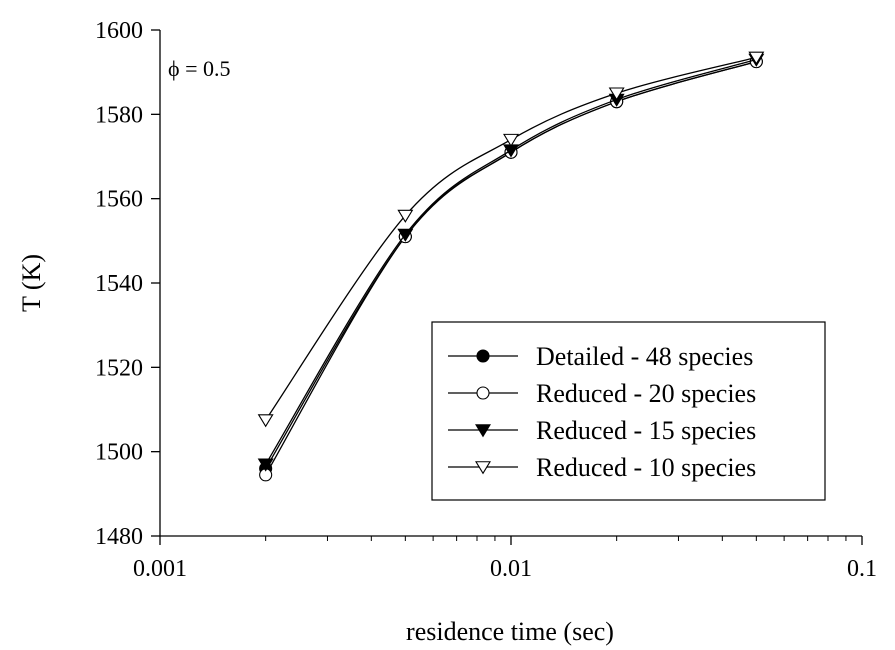 This screenshot has width=895, height=650. I want to click on legend-item: Reduced - 15 species, so click(602, 430).